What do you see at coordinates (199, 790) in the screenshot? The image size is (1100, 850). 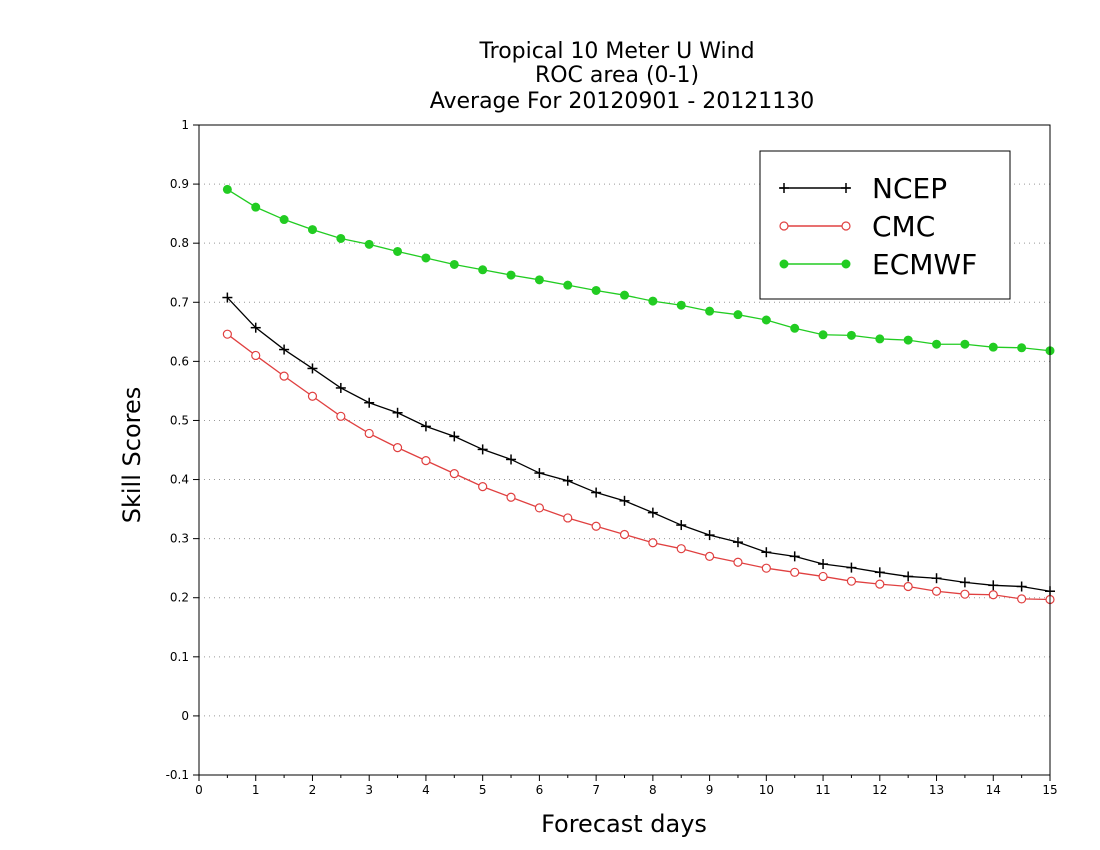 I see `x-tick-label: 0` at bounding box center [199, 790].